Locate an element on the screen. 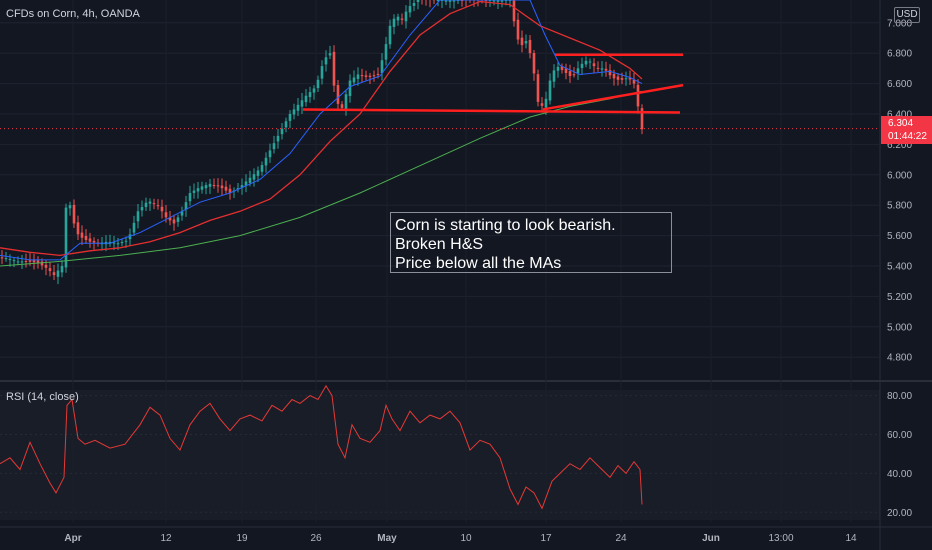  price-tick-label: 5.600 is located at coordinates (899, 236).